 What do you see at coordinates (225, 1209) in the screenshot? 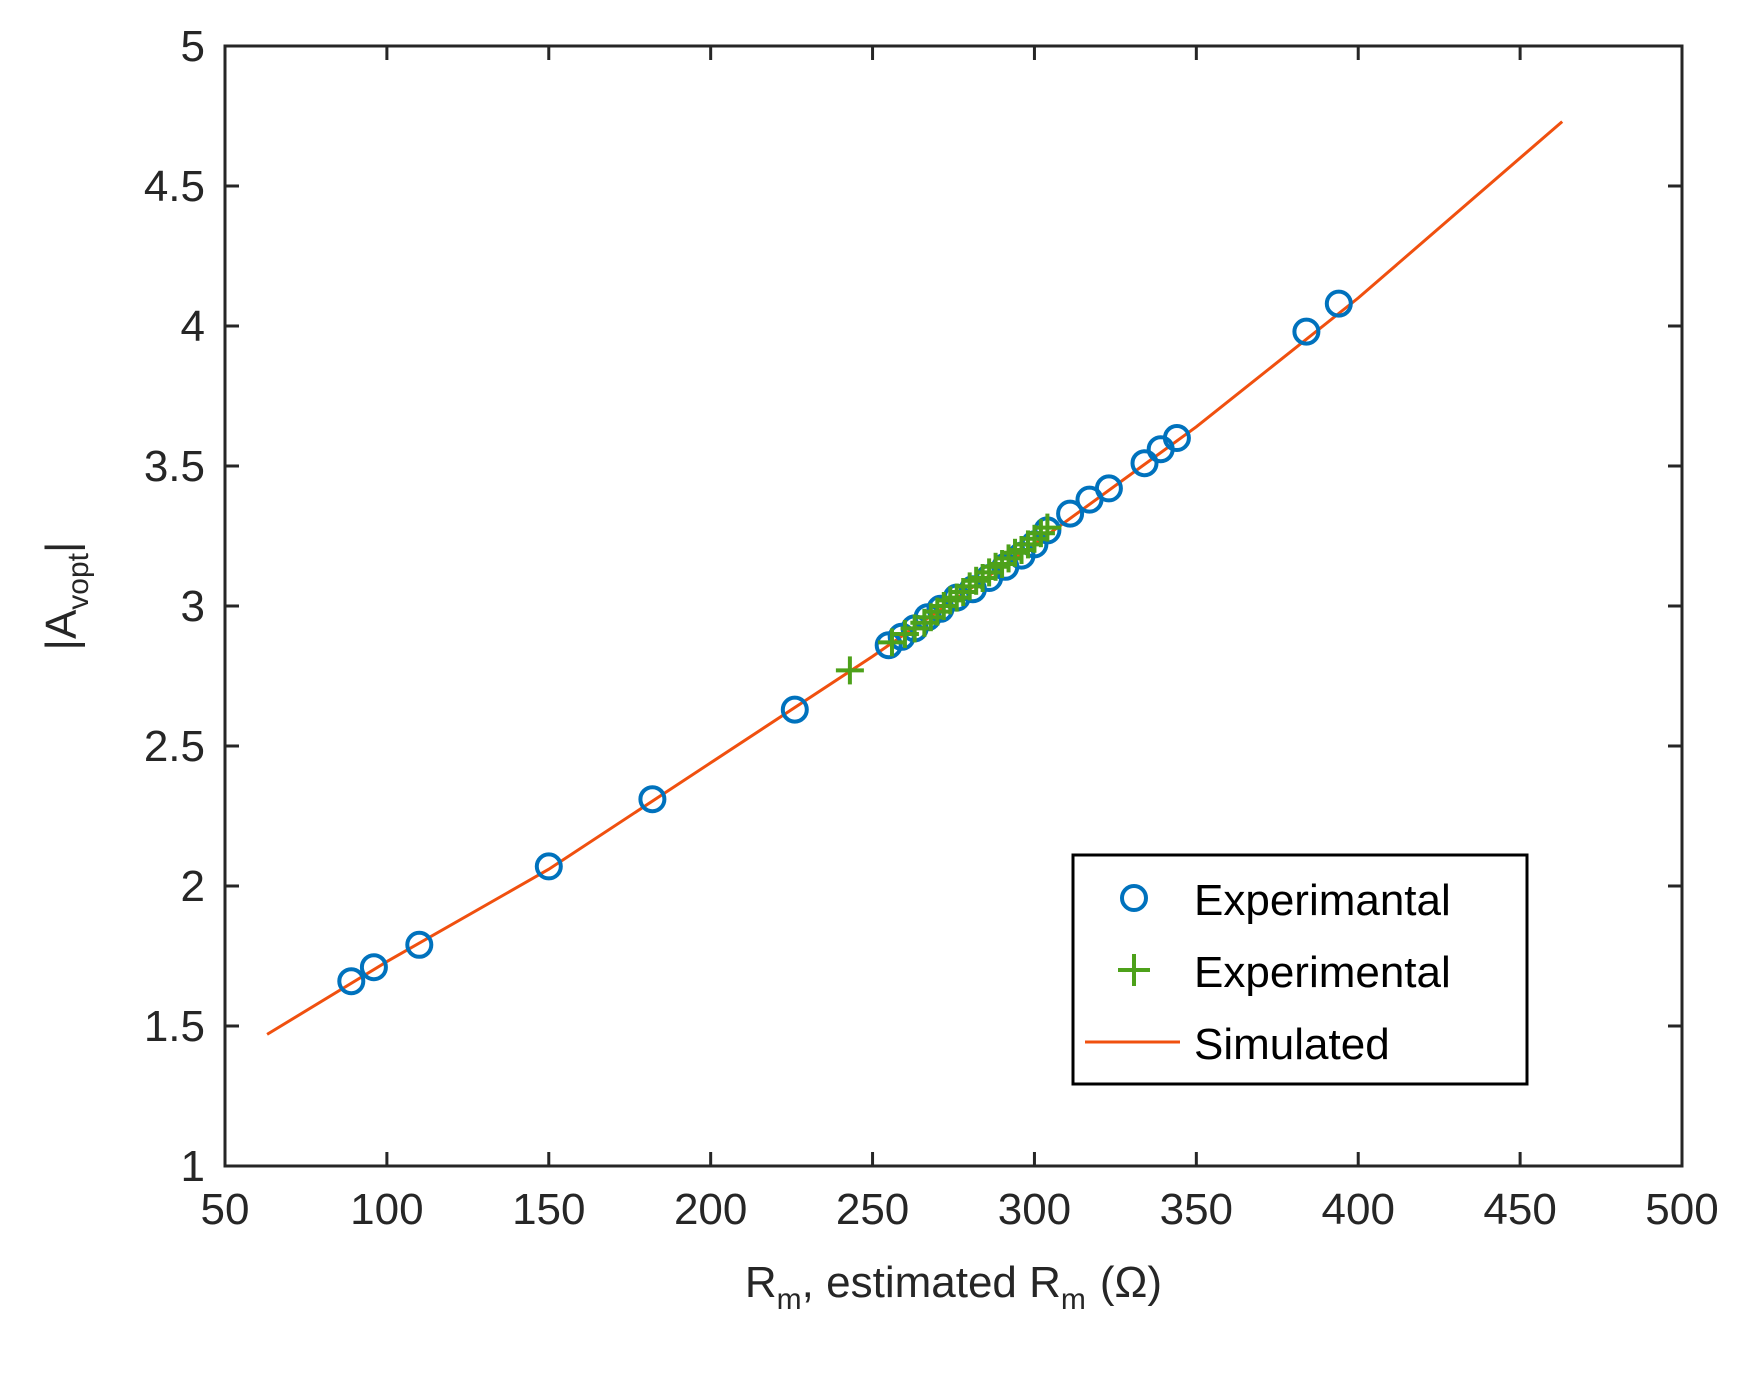
I see `x-tick-label: 50` at bounding box center [225, 1209].